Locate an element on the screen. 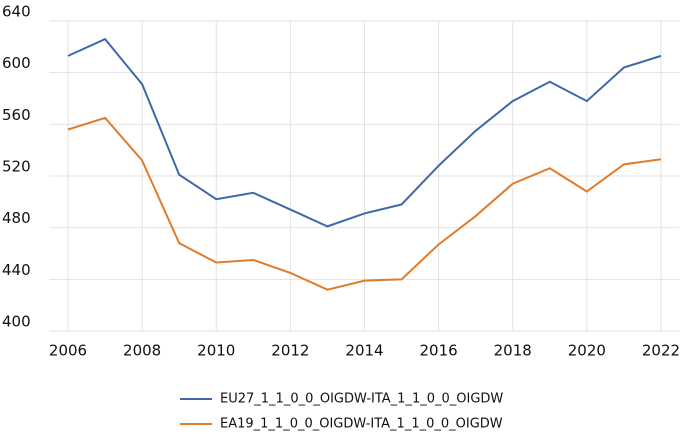 The image size is (689, 436). y-tick-label: 400 is located at coordinates (16, 322).